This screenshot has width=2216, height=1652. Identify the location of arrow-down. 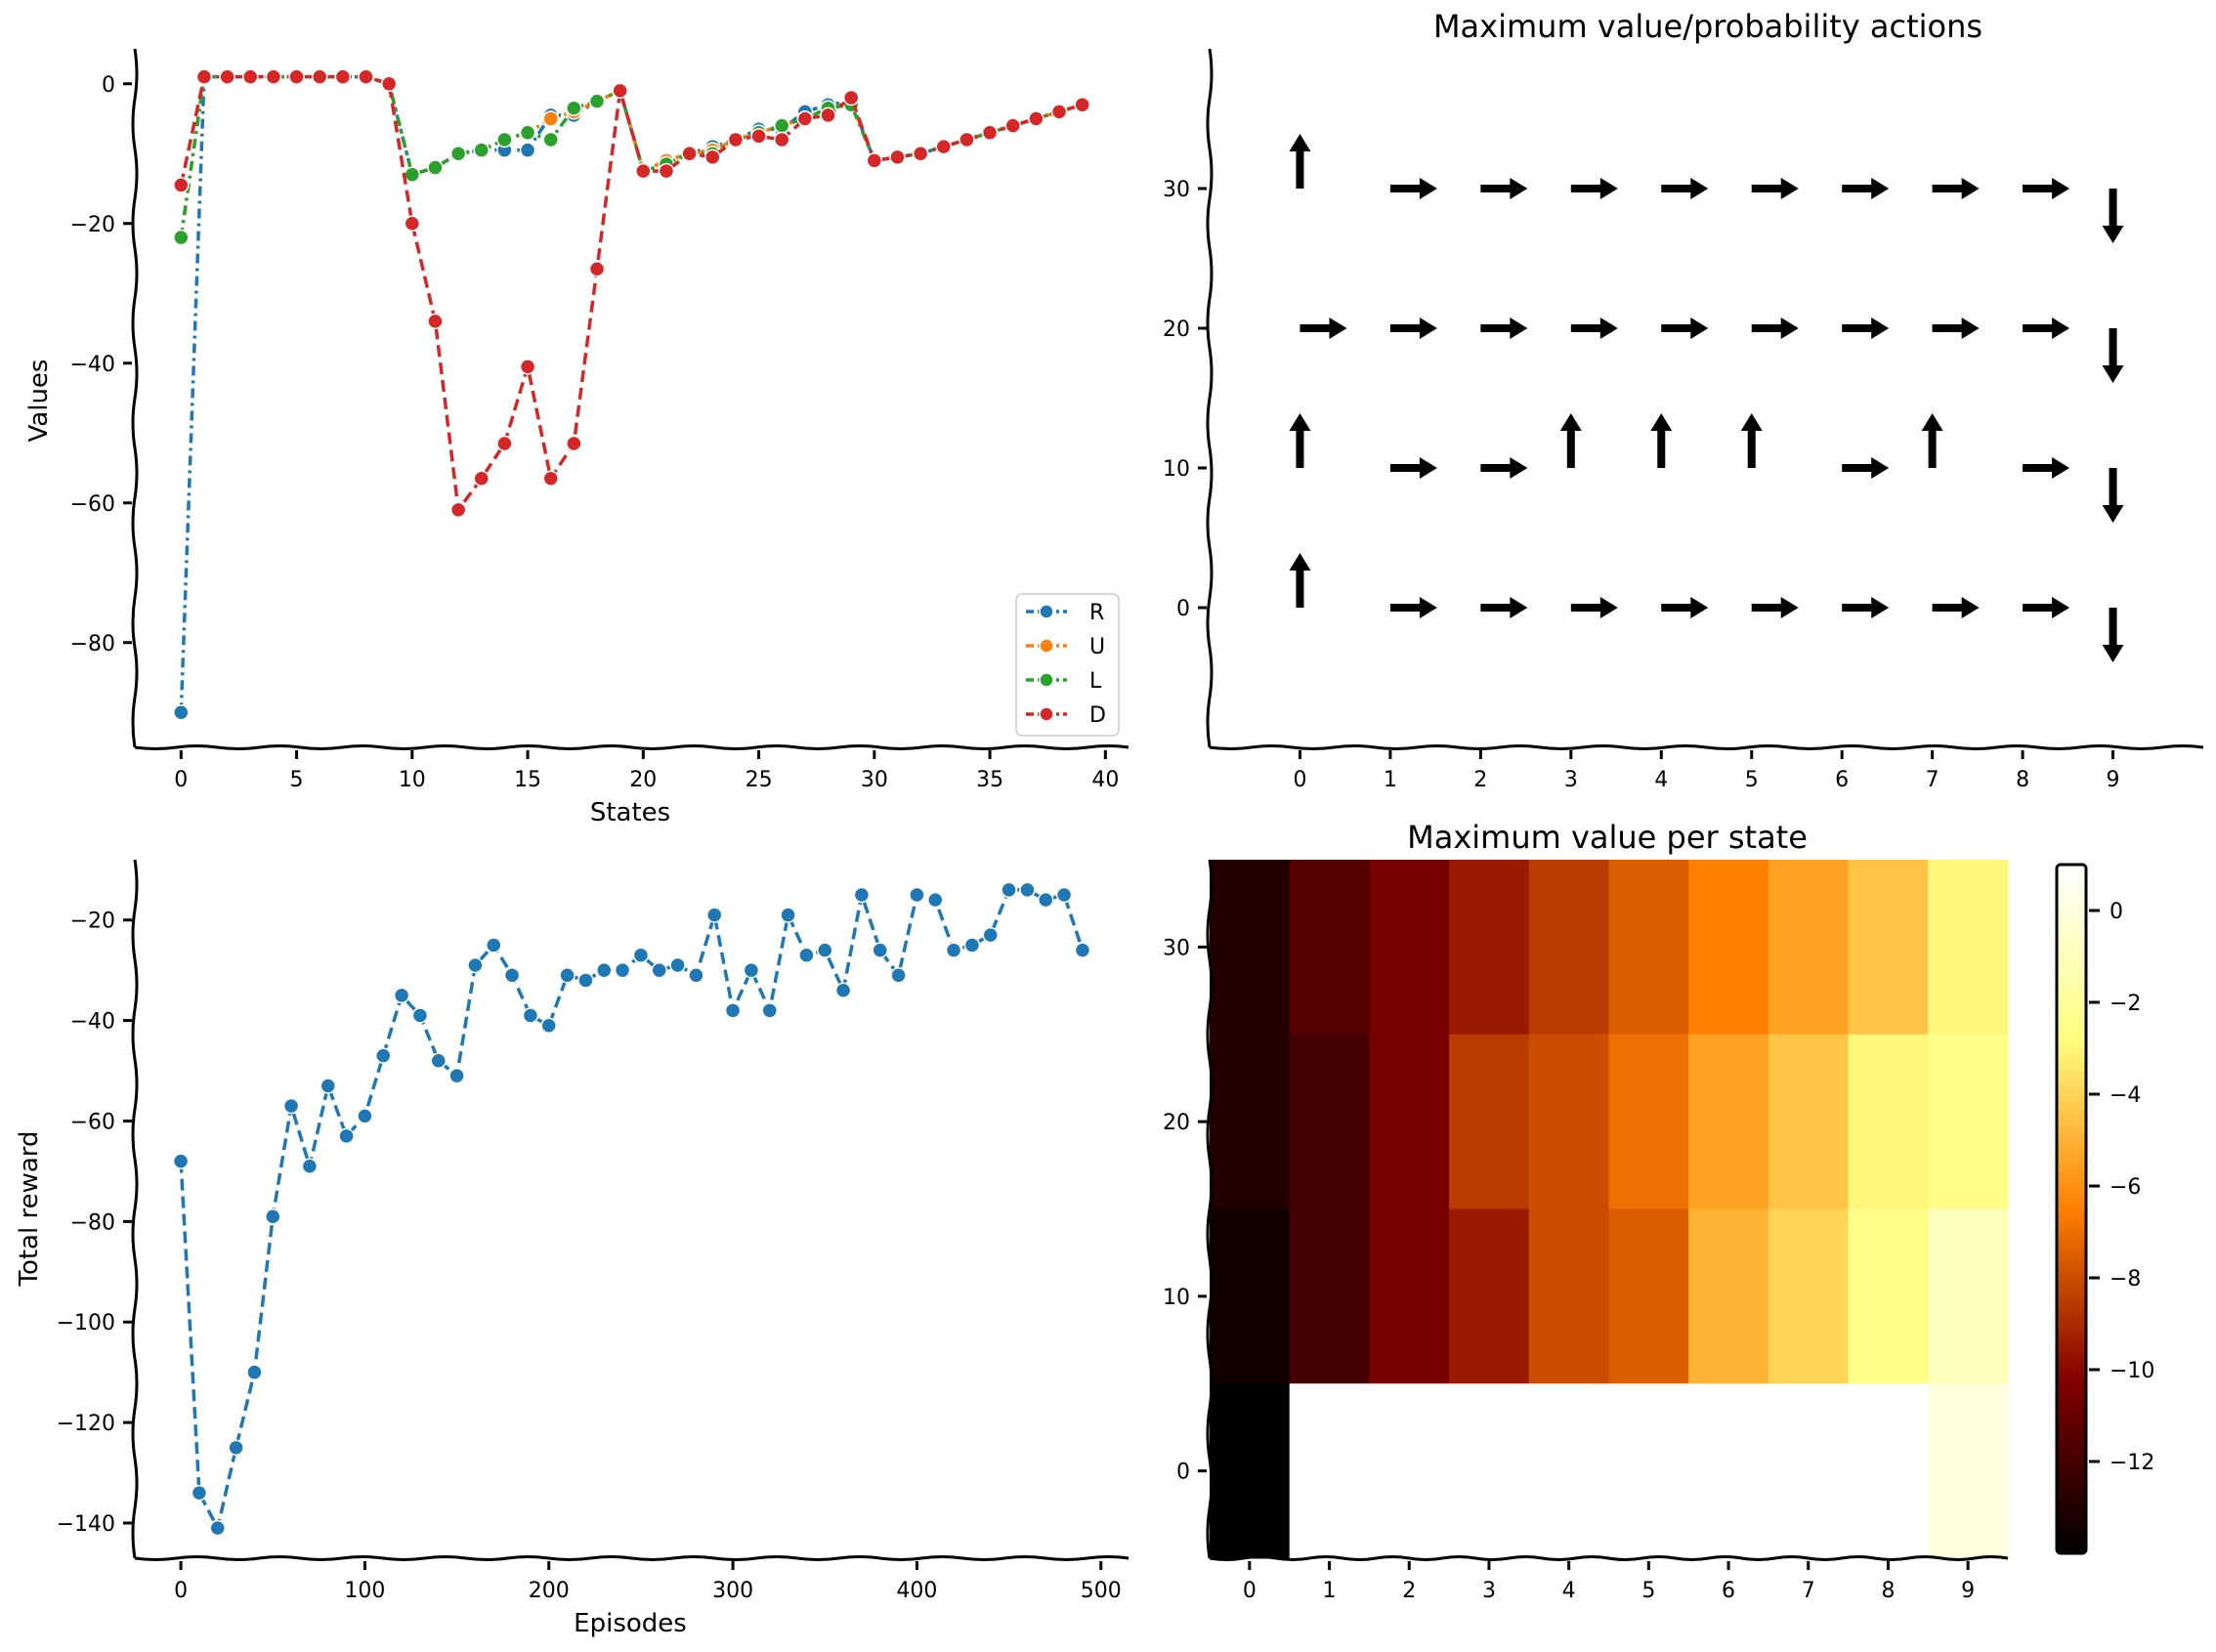
(2113, 355).